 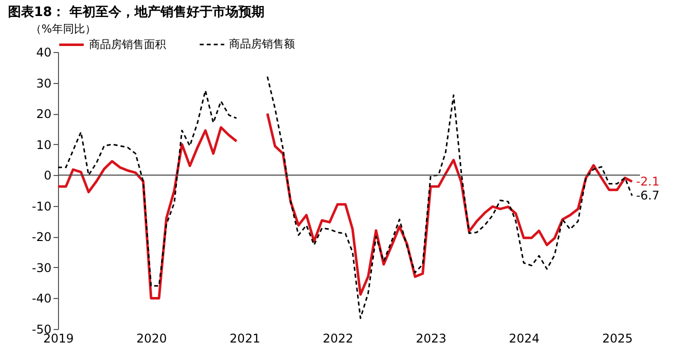 What do you see at coordinates (617, 339) in the screenshot?
I see `x-tick-label: 2025` at bounding box center [617, 339].